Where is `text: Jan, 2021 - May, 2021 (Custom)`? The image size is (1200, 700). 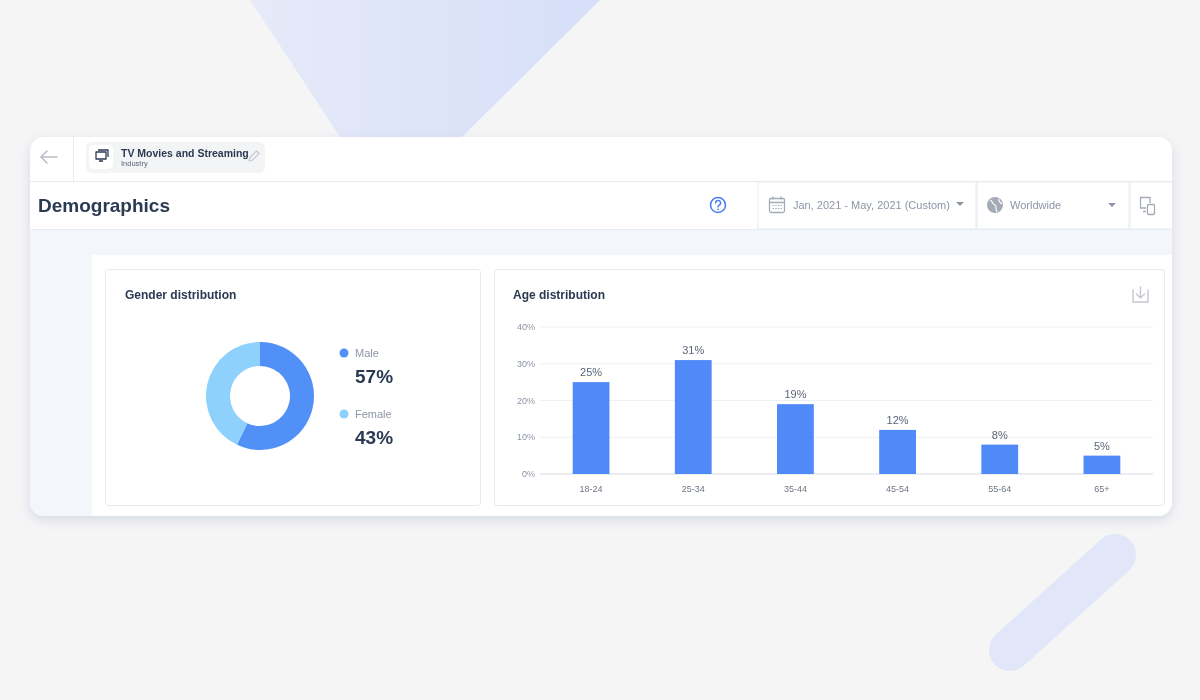
text: Jan, 2021 - May, 2021 (Custom) is located at coordinates (871, 205).